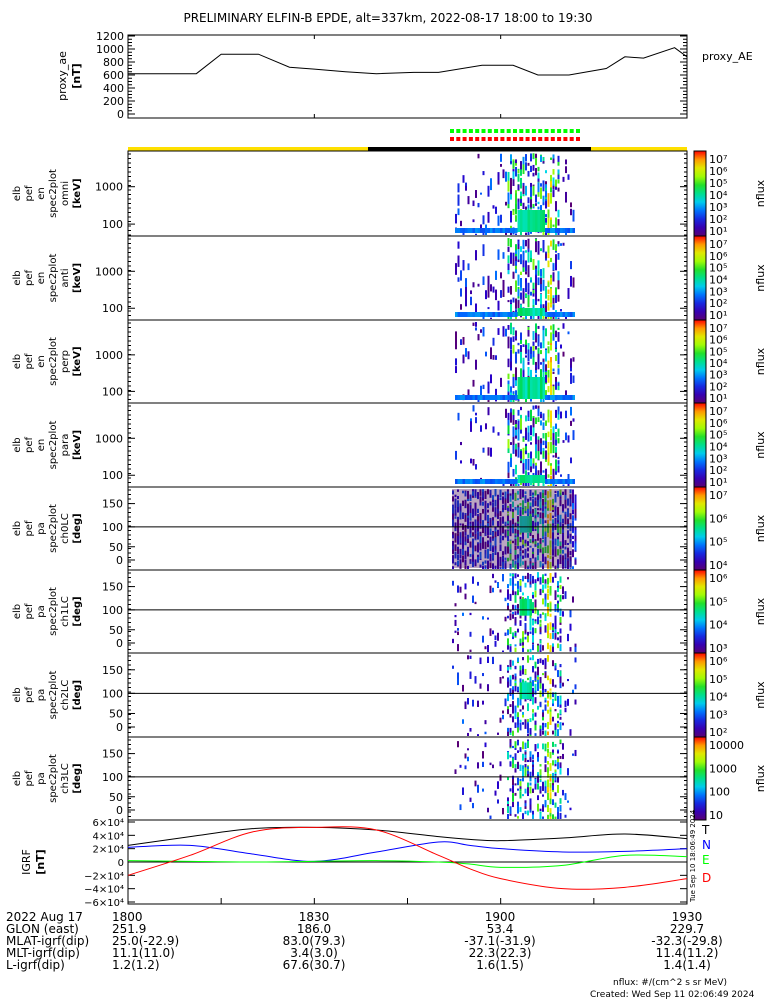 The image size is (775, 1004). I want to click on spectrogram-ytick-label: 100, so click(112, 391).